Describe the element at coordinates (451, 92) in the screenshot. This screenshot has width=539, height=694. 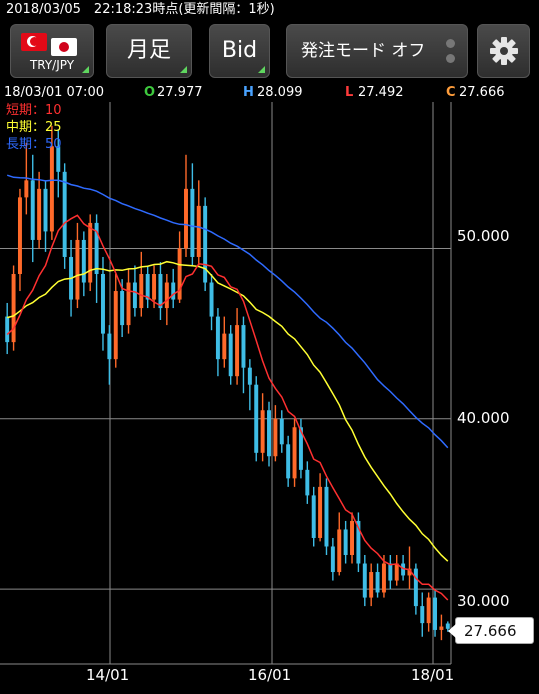
I see `close-key: C` at that location.